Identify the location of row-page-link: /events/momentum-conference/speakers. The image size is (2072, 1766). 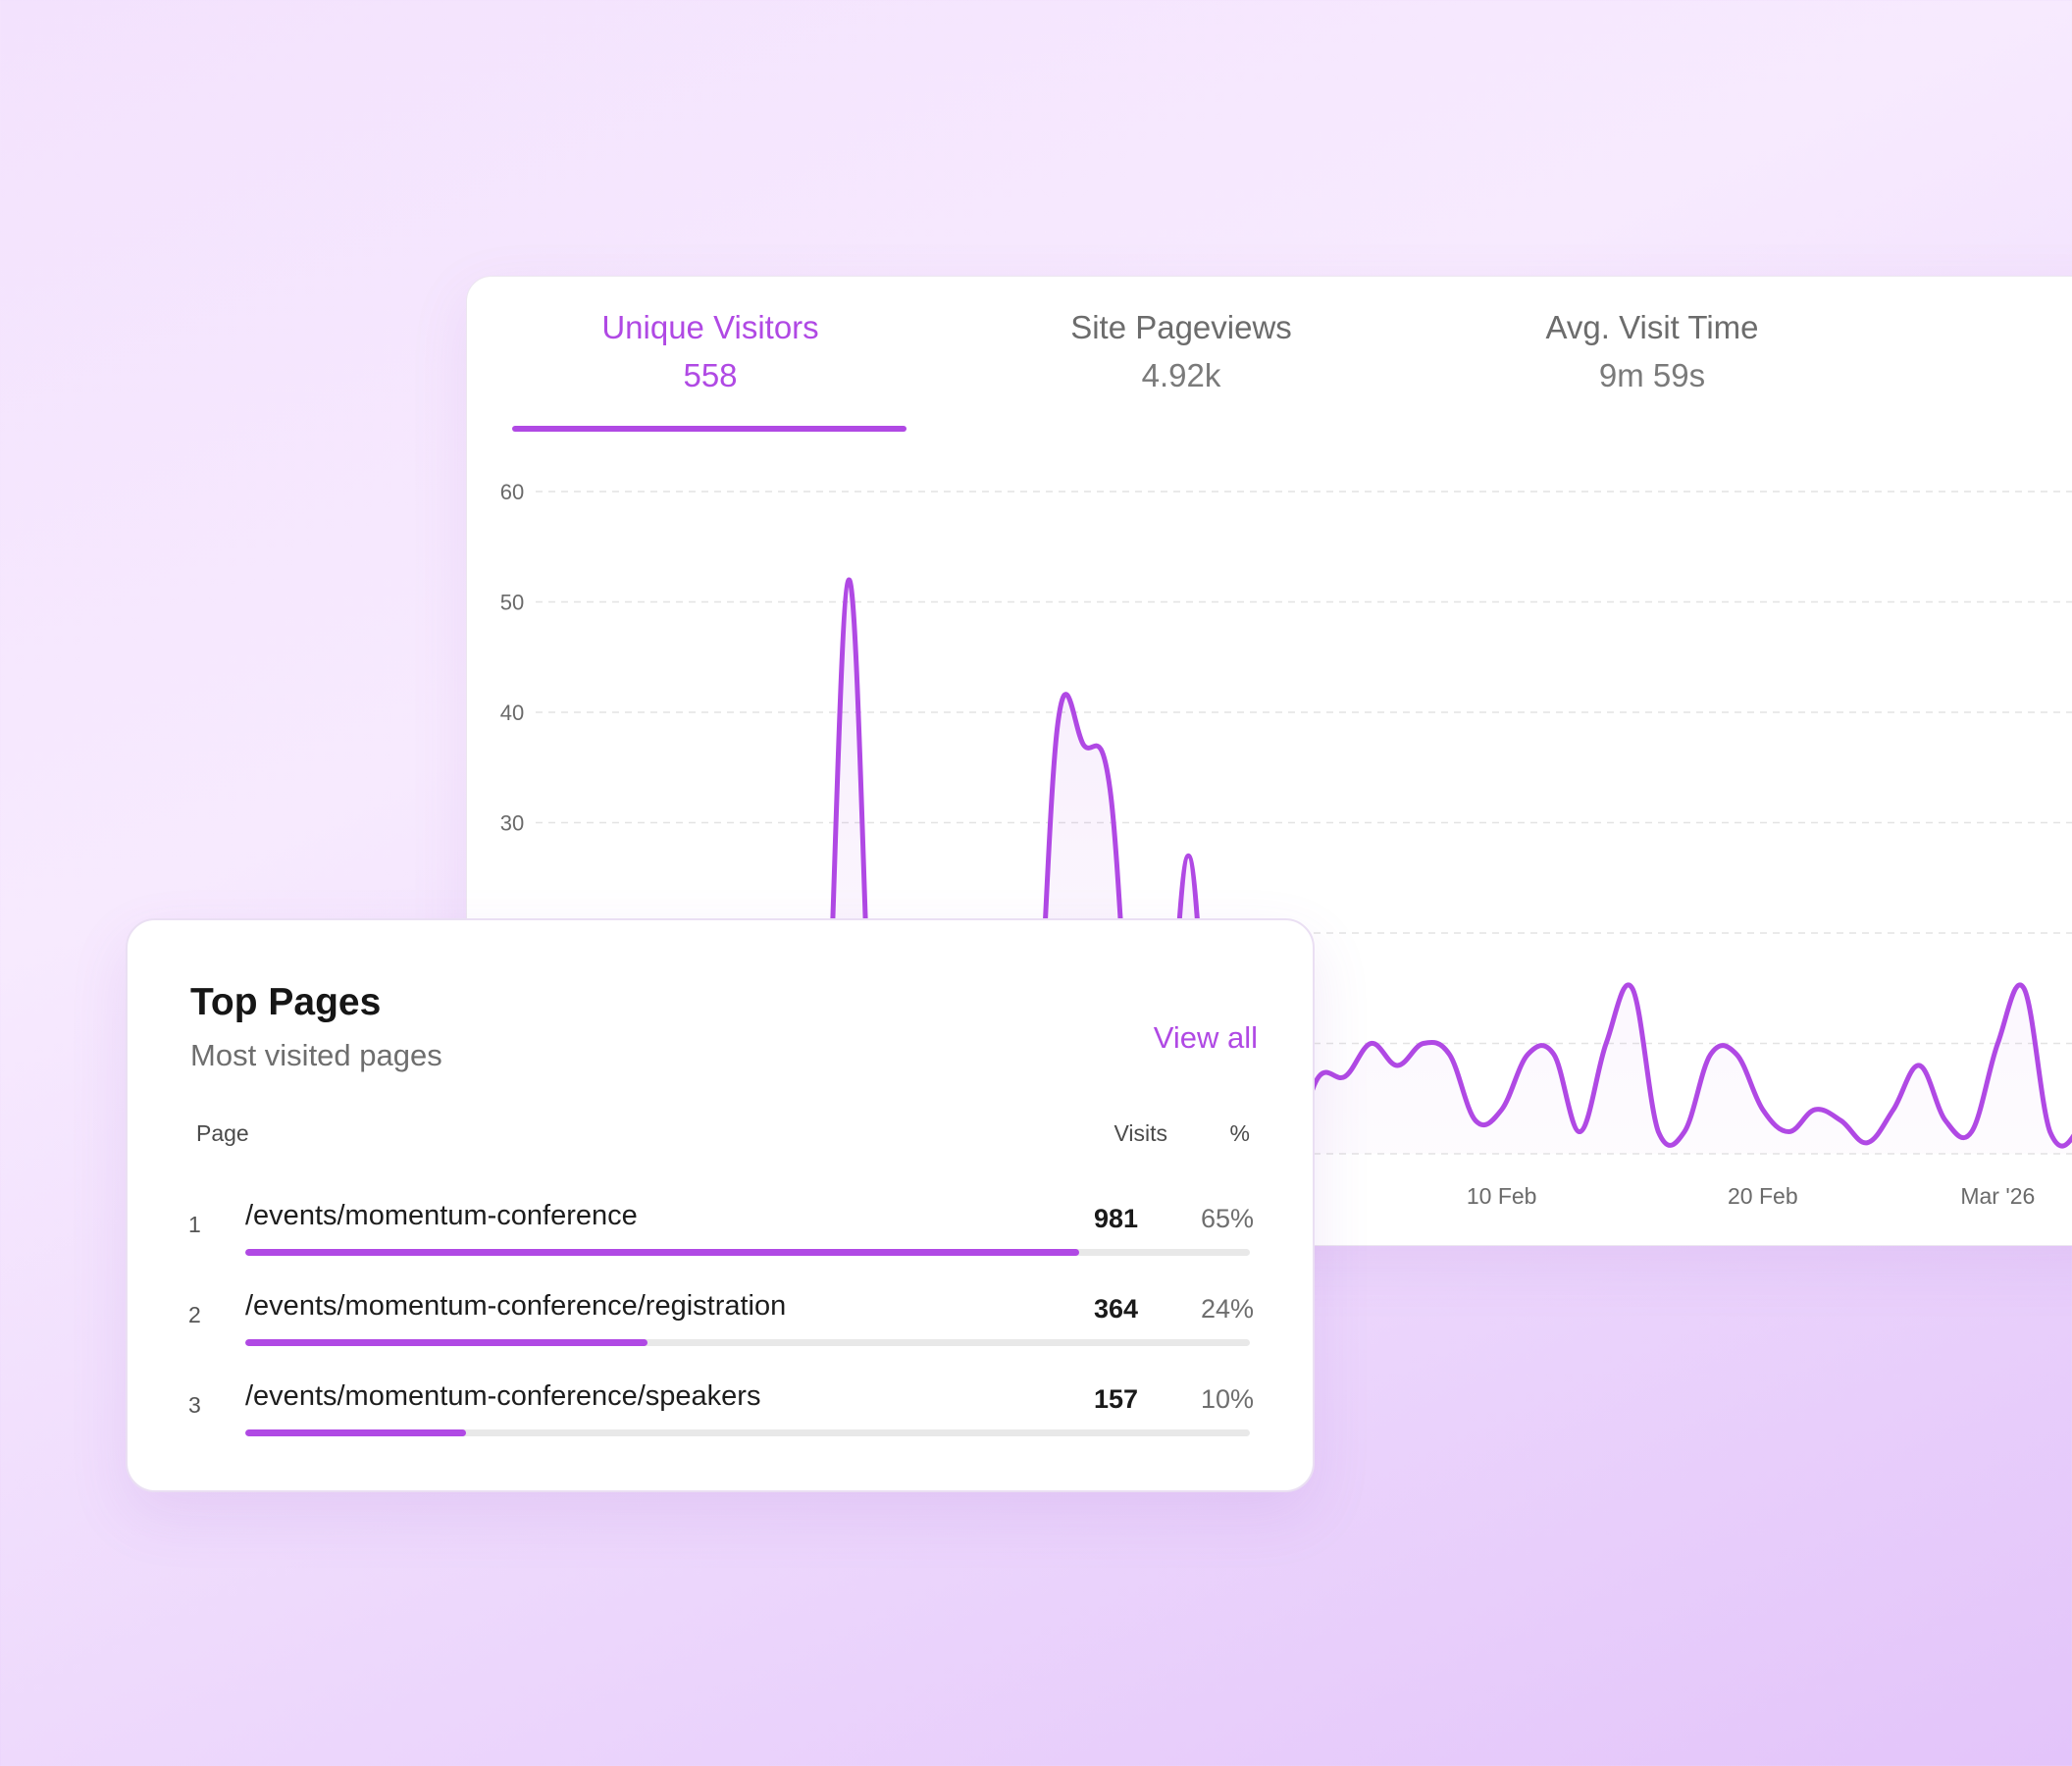
(503, 1396).